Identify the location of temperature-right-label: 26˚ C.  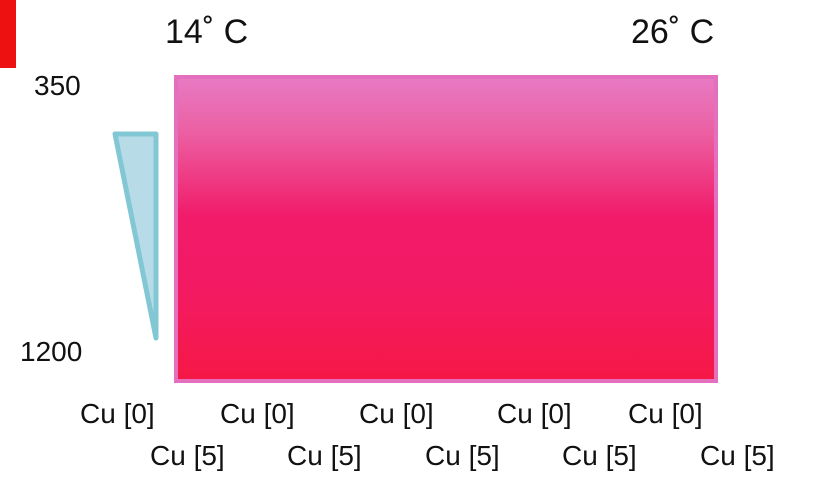
(673, 32).